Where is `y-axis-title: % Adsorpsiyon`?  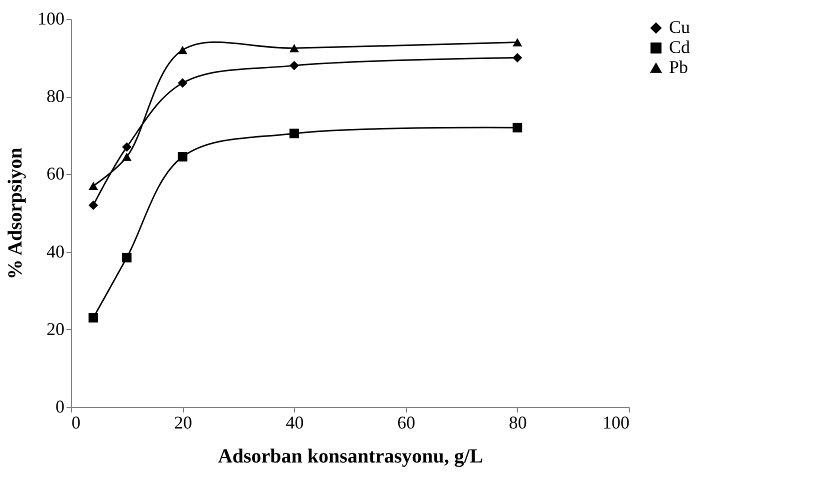 y-axis-title: % Adsorpsiyon is located at coordinates (15, 214).